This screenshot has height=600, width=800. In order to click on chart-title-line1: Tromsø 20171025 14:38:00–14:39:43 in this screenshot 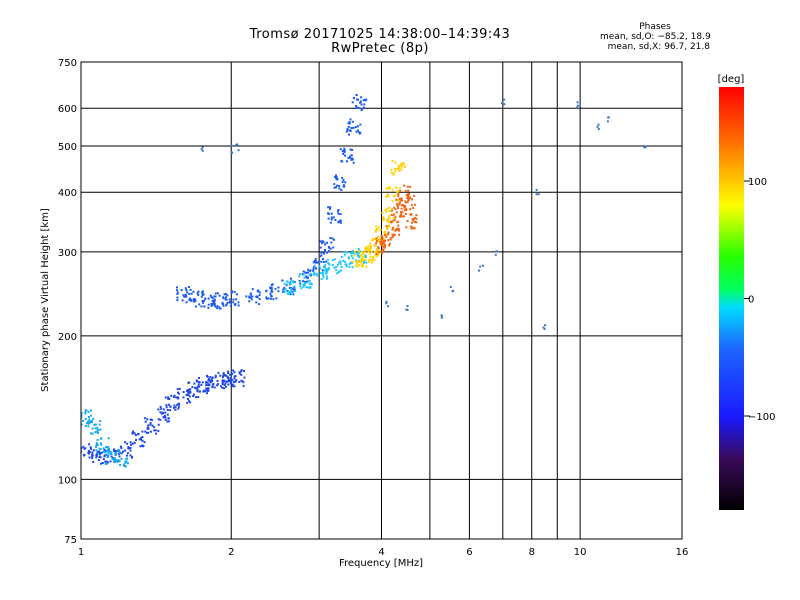, I will do `click(380, 34)`.